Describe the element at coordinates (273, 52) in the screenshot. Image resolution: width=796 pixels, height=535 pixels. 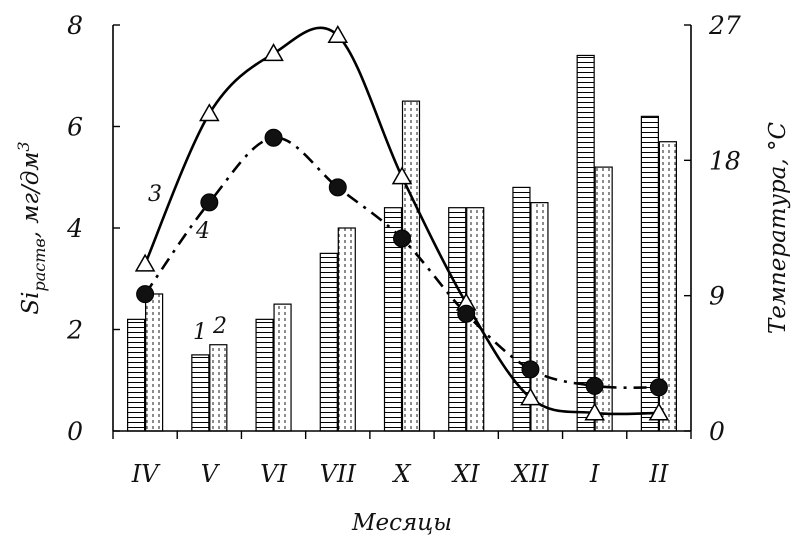
I see `marker-series-3-VI` at that location.